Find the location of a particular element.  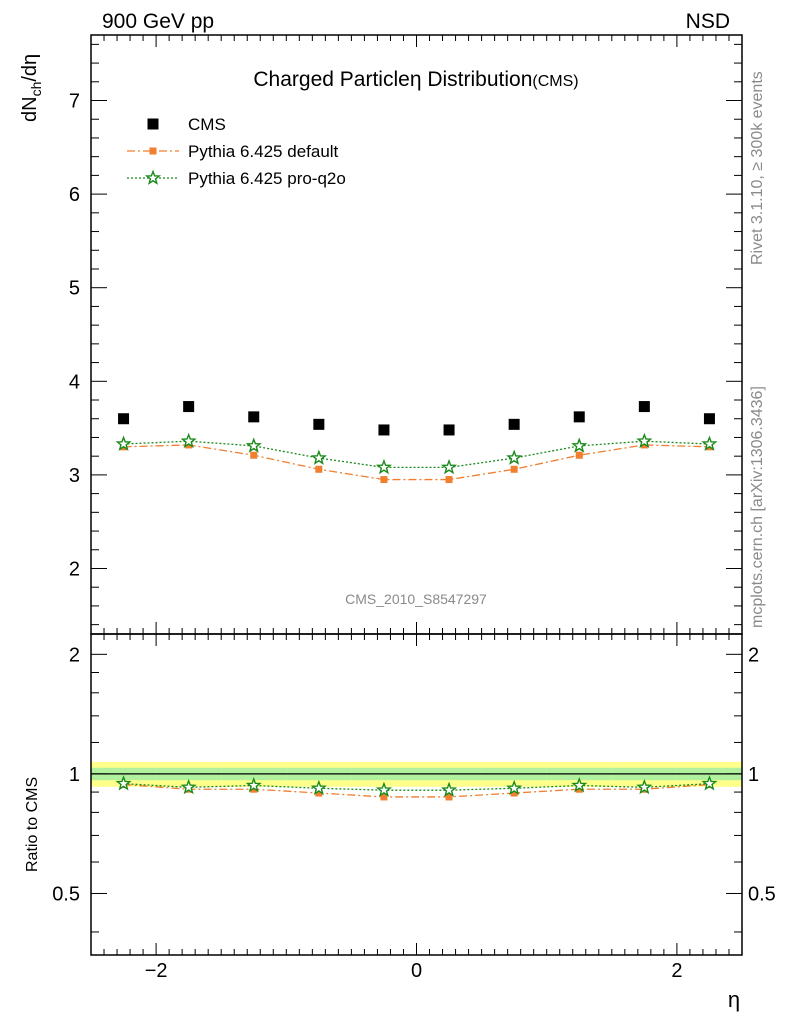

y-tick-label: 4 is located at coordinates (74, 382).